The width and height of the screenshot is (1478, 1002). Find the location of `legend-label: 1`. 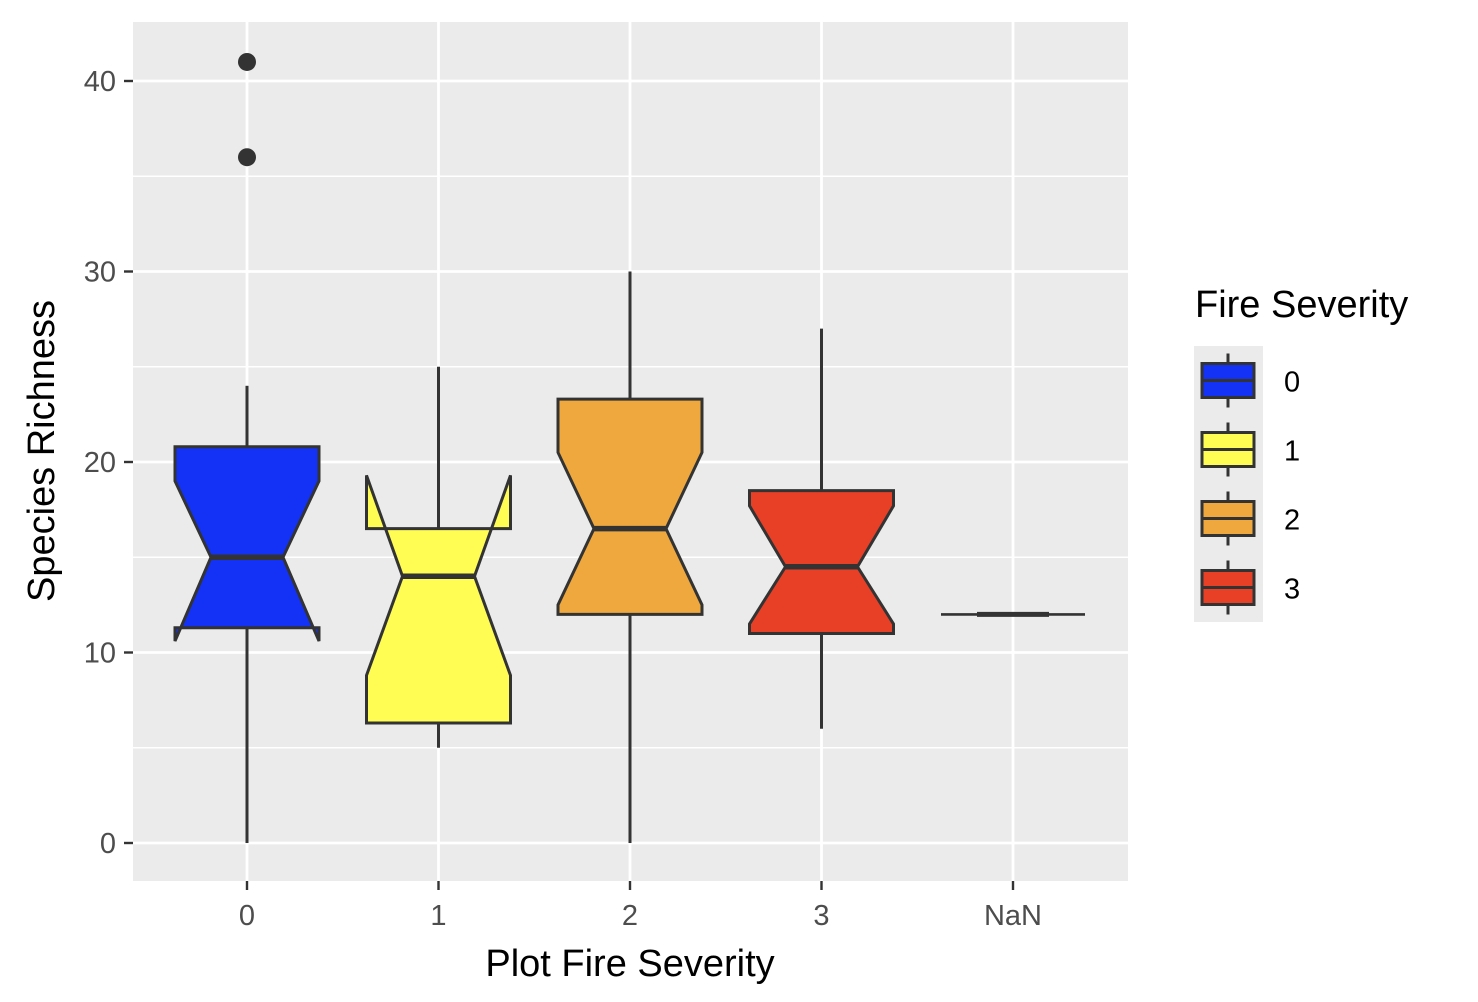

legend-label: 1 is located at coordinates (1292, 452).